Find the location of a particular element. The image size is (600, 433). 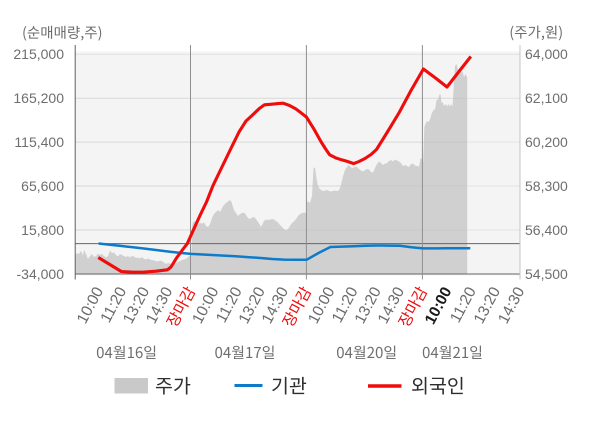

svg-text: 215,000 is located at coordinates (38, 54).